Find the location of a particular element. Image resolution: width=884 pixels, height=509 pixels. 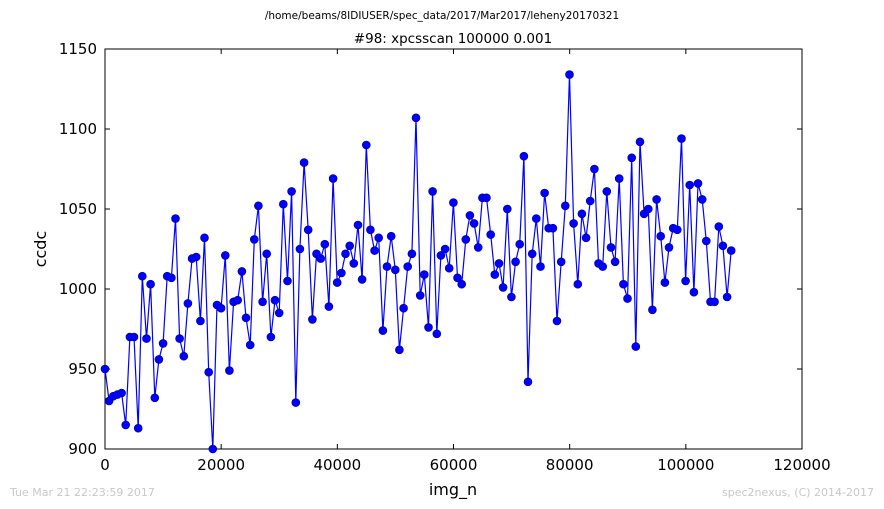

y-tick-label: 1150 is located at coordinates (78, 49).